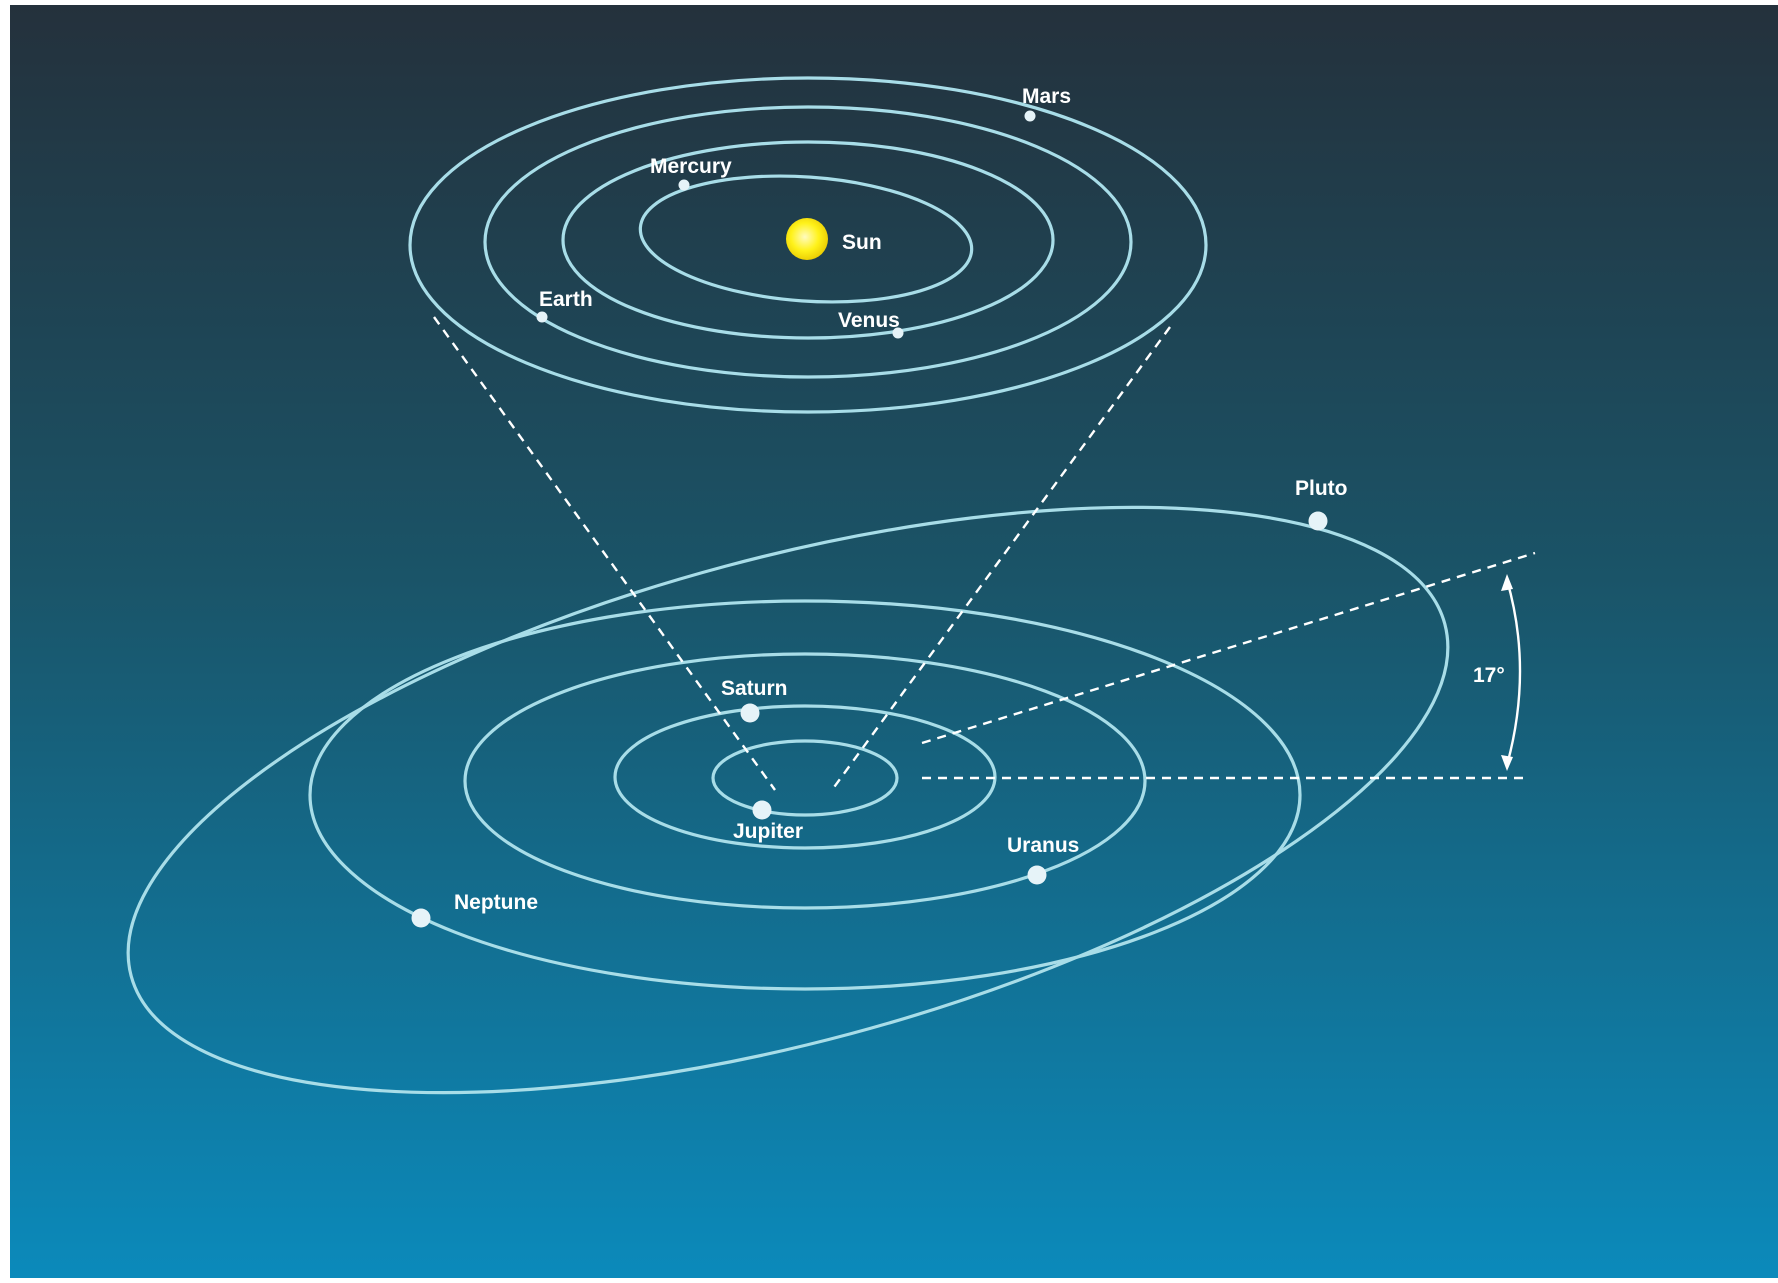  I want to click on mars-orbit, so click(808, 245).